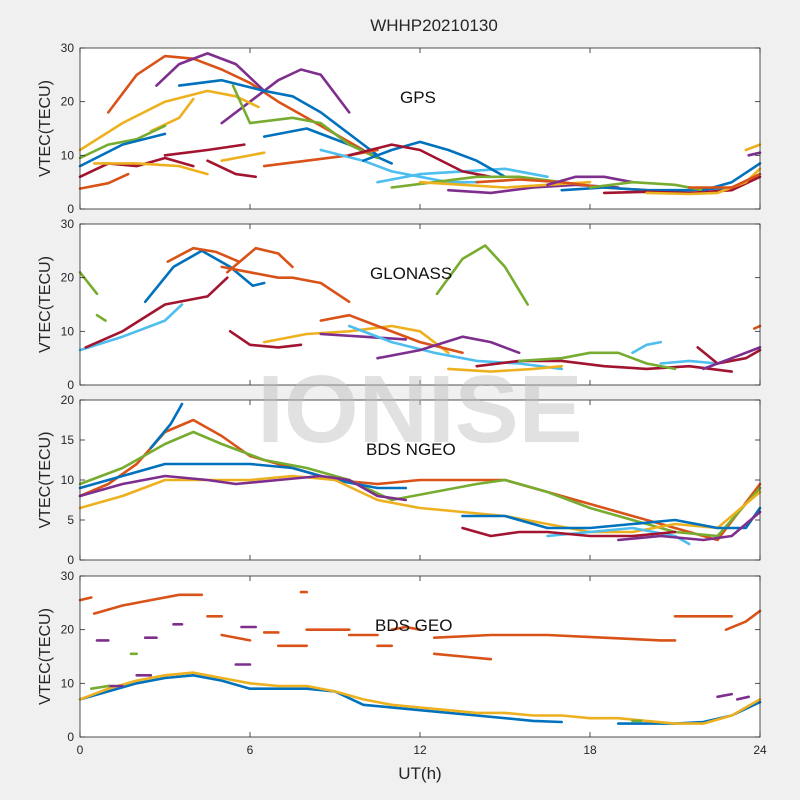  What do you see at coordinates (420, 750) in the screenshot?
I see `x-tick-label: 12` at bounding box center [420, 750].